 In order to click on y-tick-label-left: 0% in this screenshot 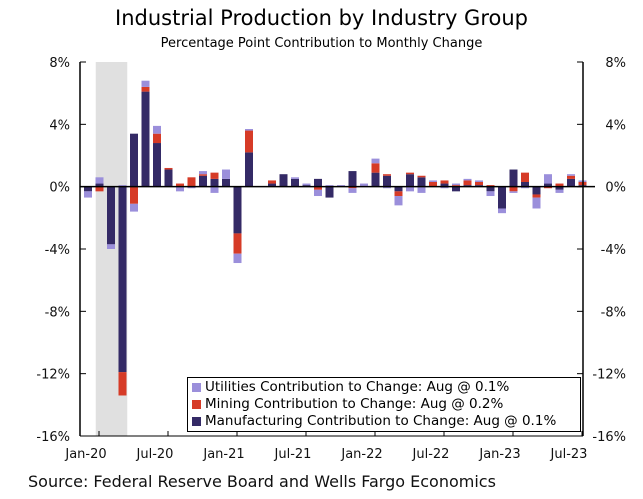, I will do `click(59, 188)`.